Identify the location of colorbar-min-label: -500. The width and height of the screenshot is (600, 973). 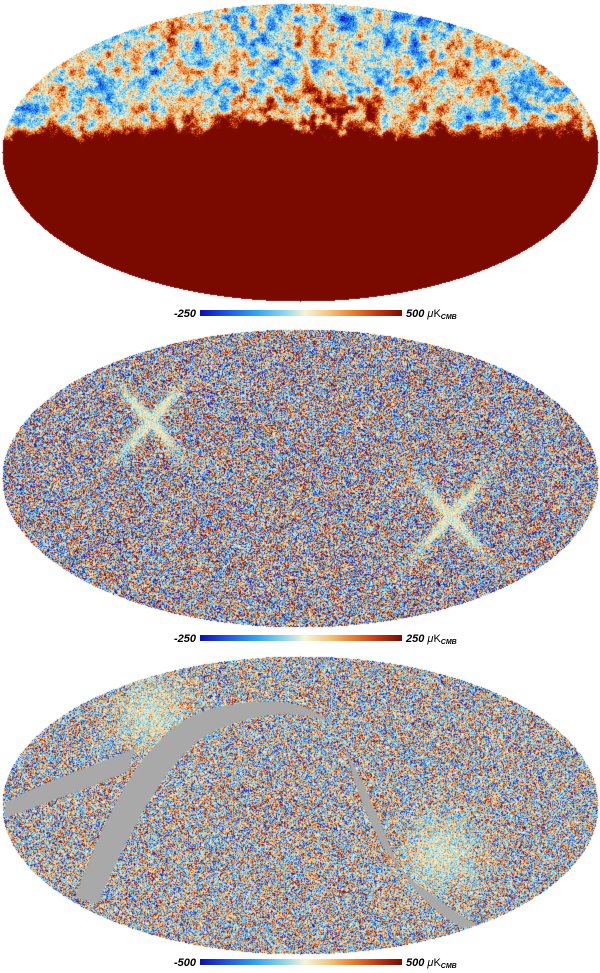
(184, 963).